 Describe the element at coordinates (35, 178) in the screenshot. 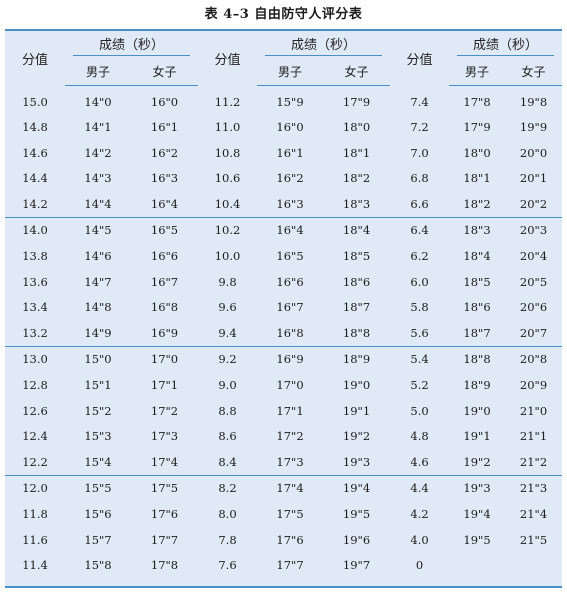

I see `score-cell: 14.4` at that location.